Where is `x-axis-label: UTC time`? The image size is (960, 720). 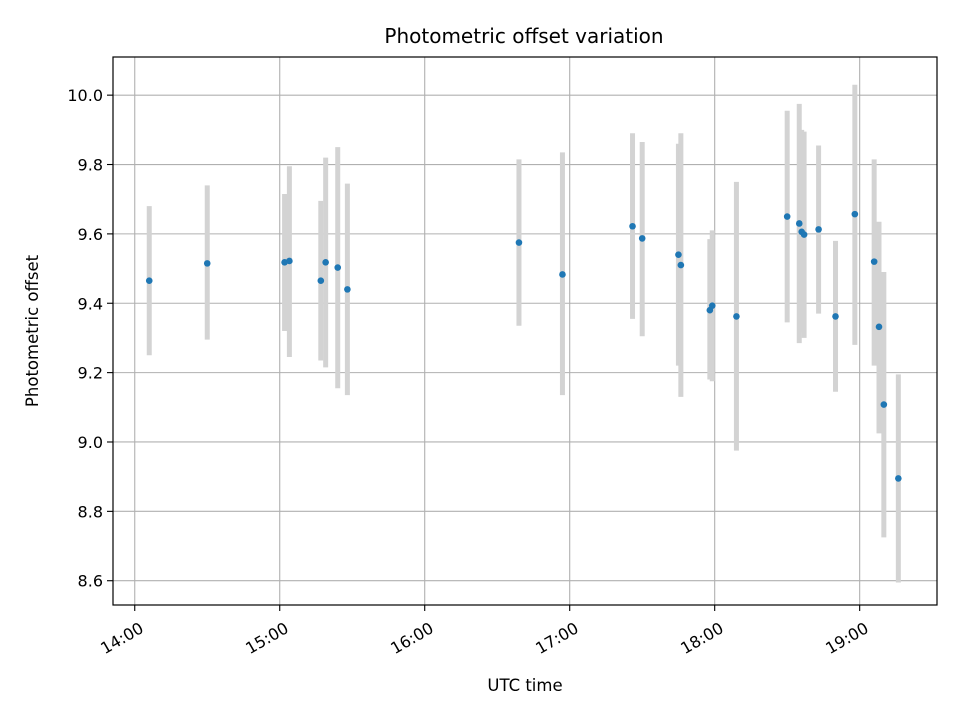 x-axis-label: UTC time is located at coordinates (524, 685).